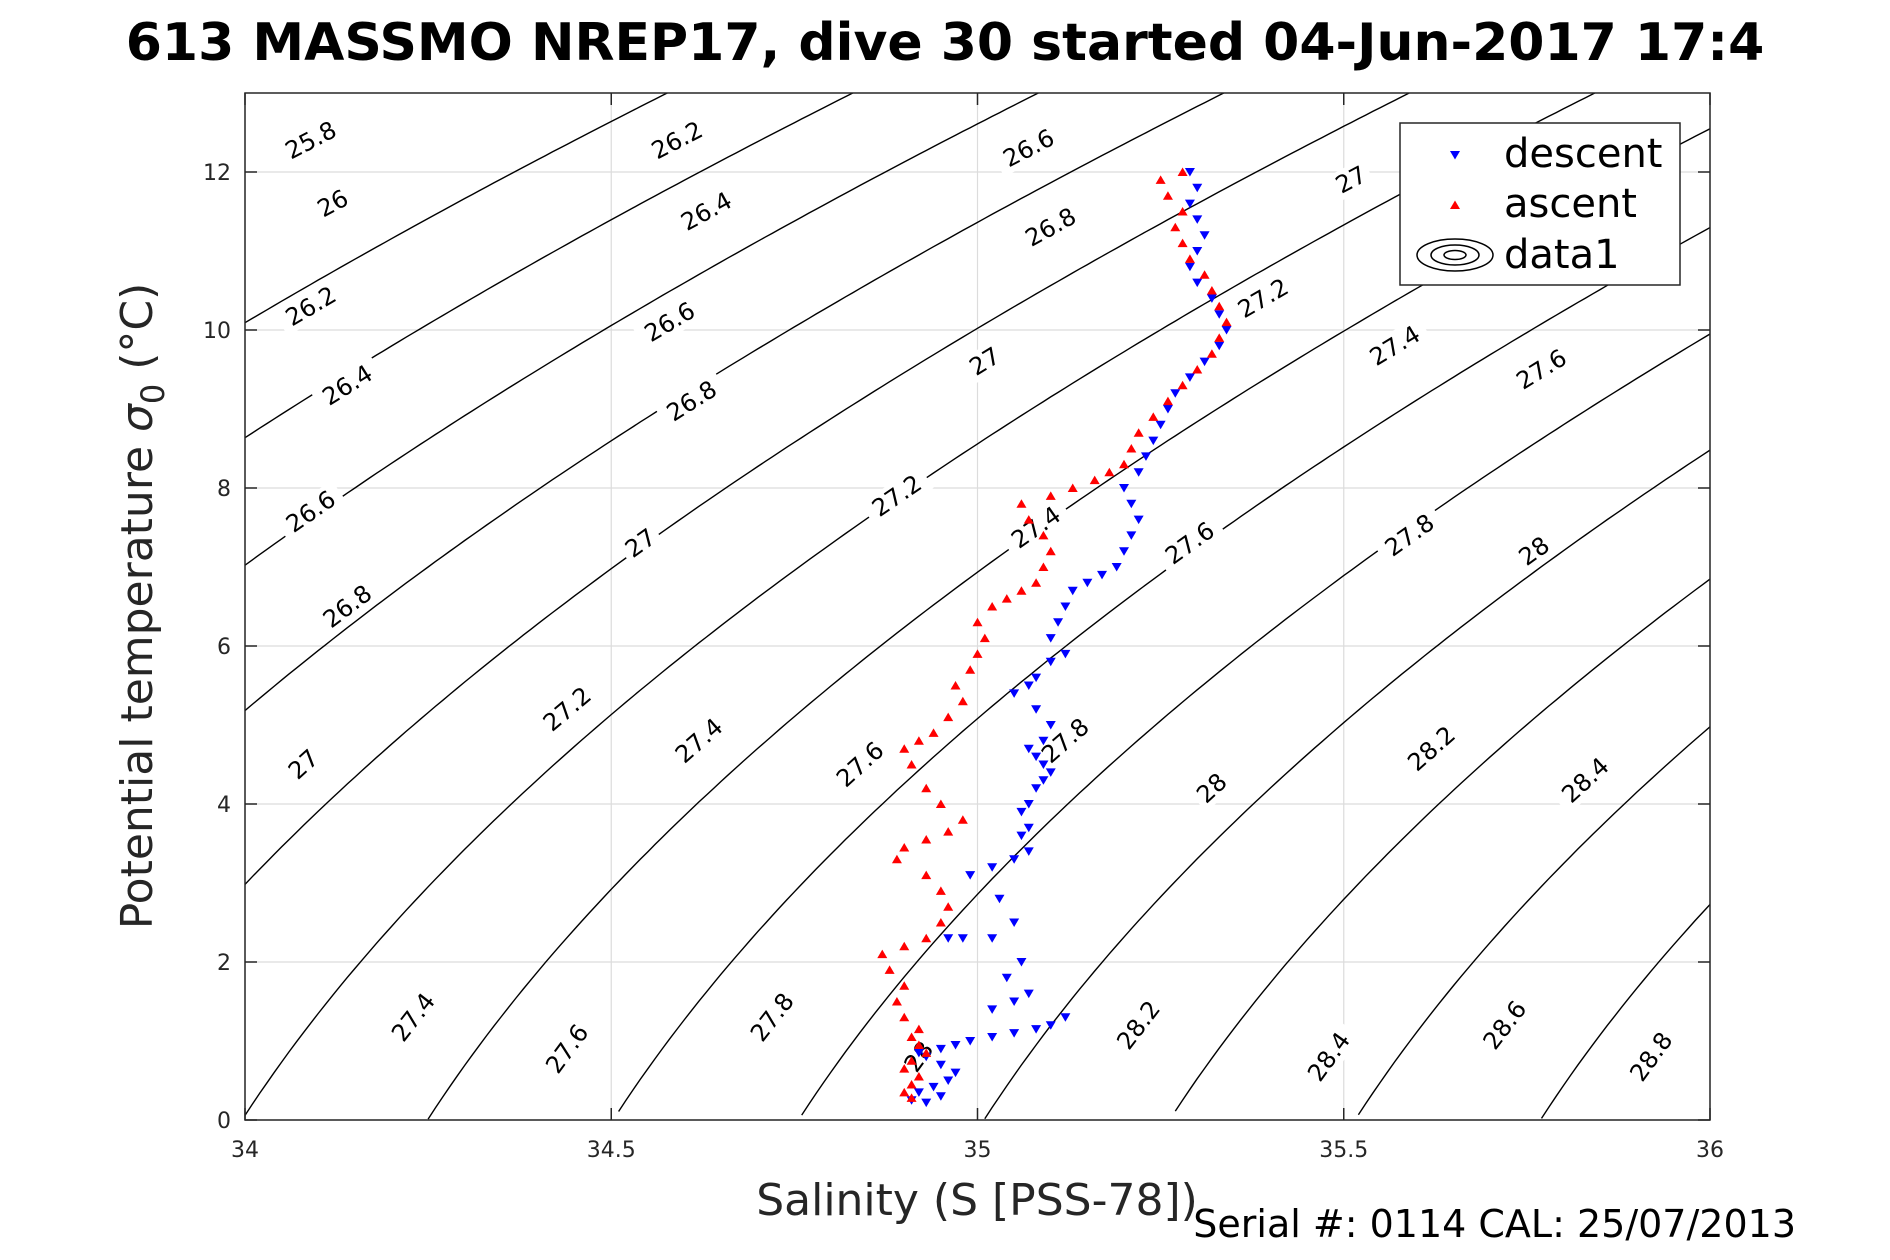 The image size is (1890, 1260). Describe the element at coordinates (1625, 1011) in the screenshot. I see `isopycnal-28.2` at that location.